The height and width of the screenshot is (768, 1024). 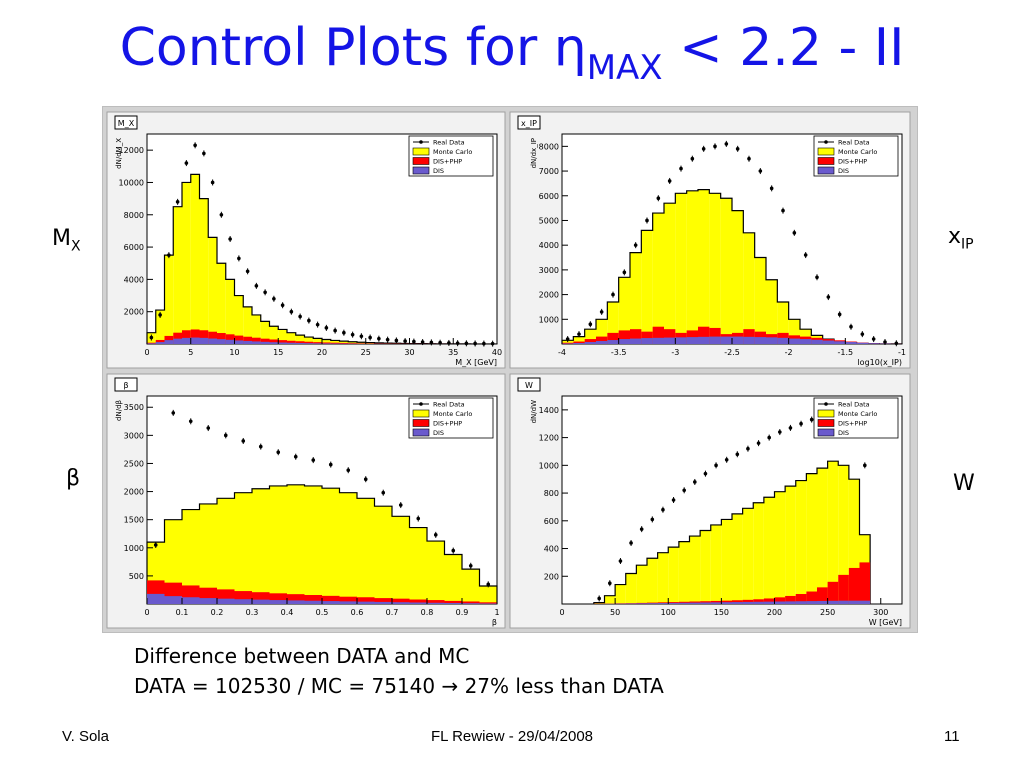 I want to click on y-tick-label: 10000, so click(x=131, y=182).